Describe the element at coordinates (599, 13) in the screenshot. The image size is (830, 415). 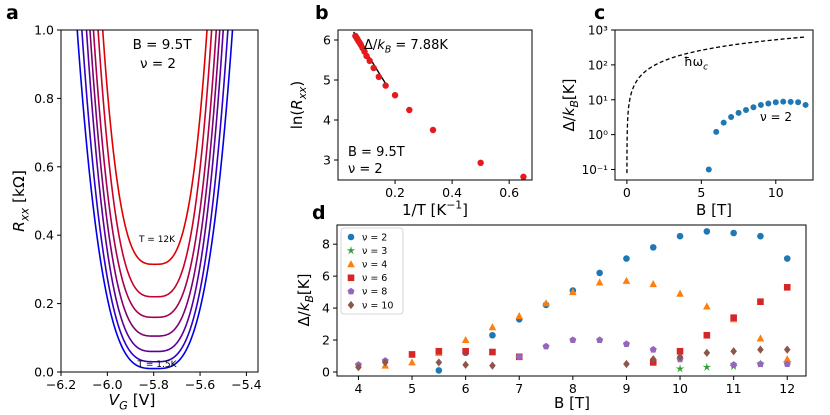
I see `panel-c-letter: c` at that location.